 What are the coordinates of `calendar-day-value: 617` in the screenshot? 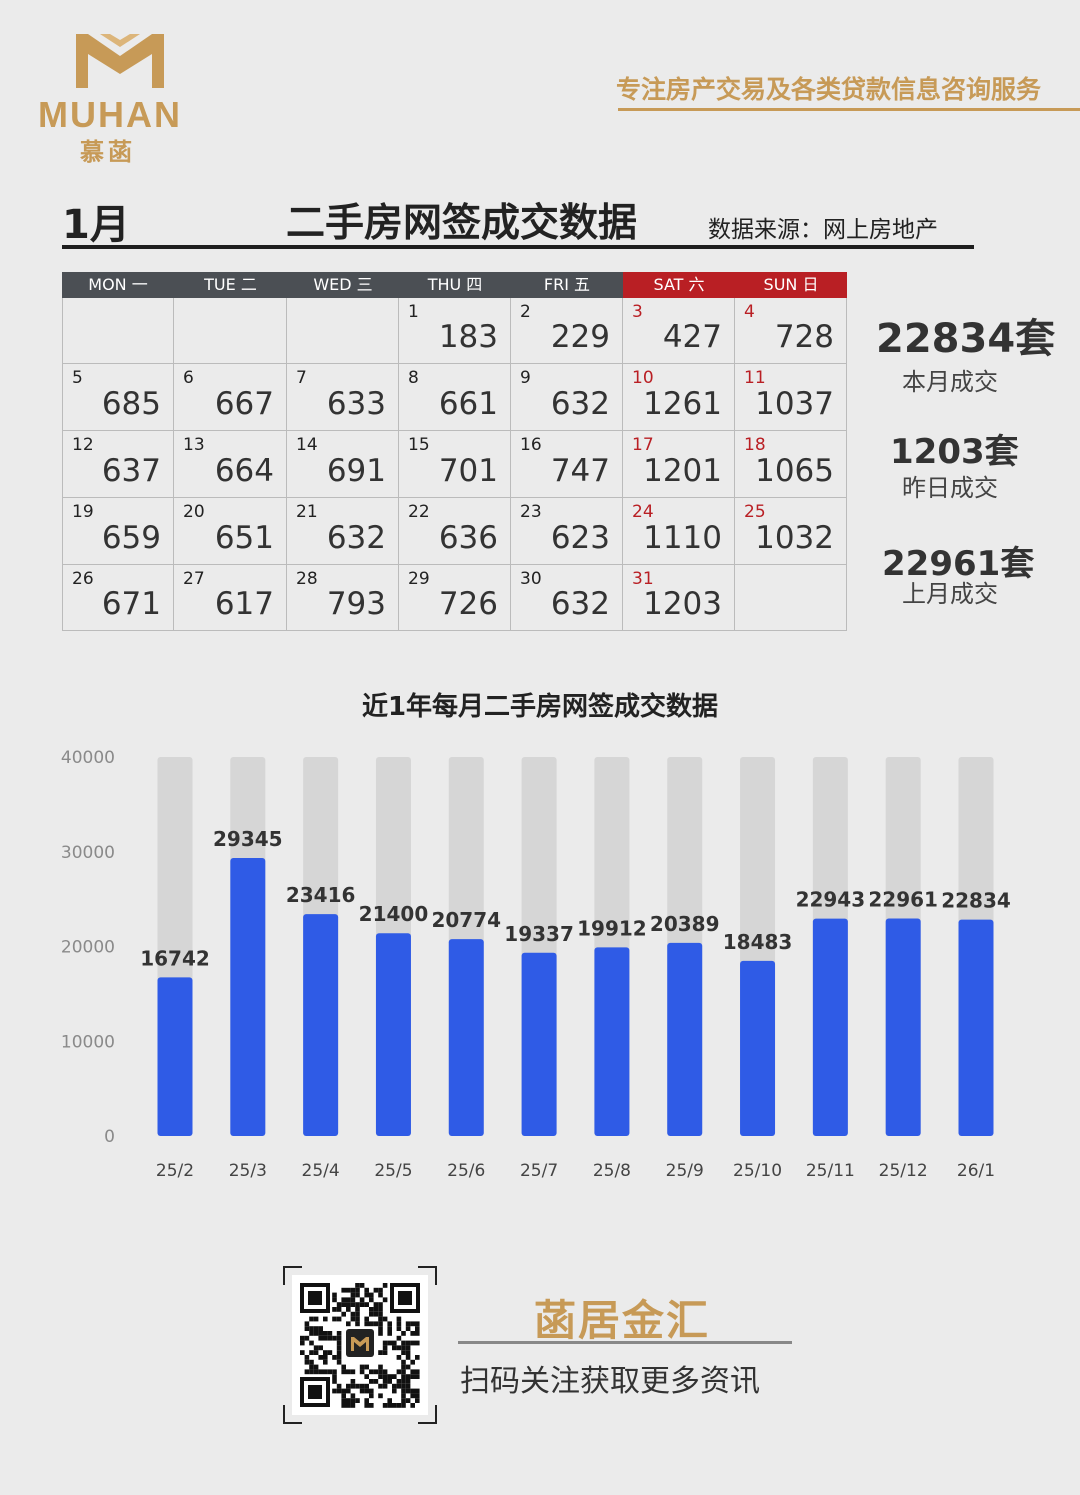 It's located at (244, 604).